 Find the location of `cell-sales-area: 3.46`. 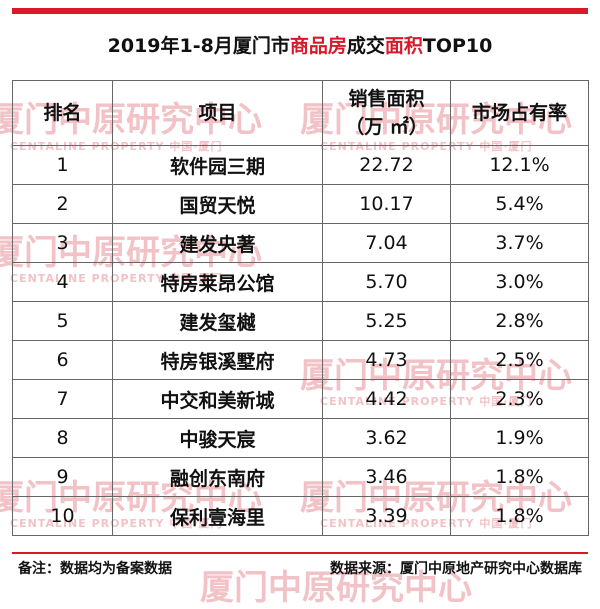

cell-sales-area: 3.46 is located at coordinates (386, 477).